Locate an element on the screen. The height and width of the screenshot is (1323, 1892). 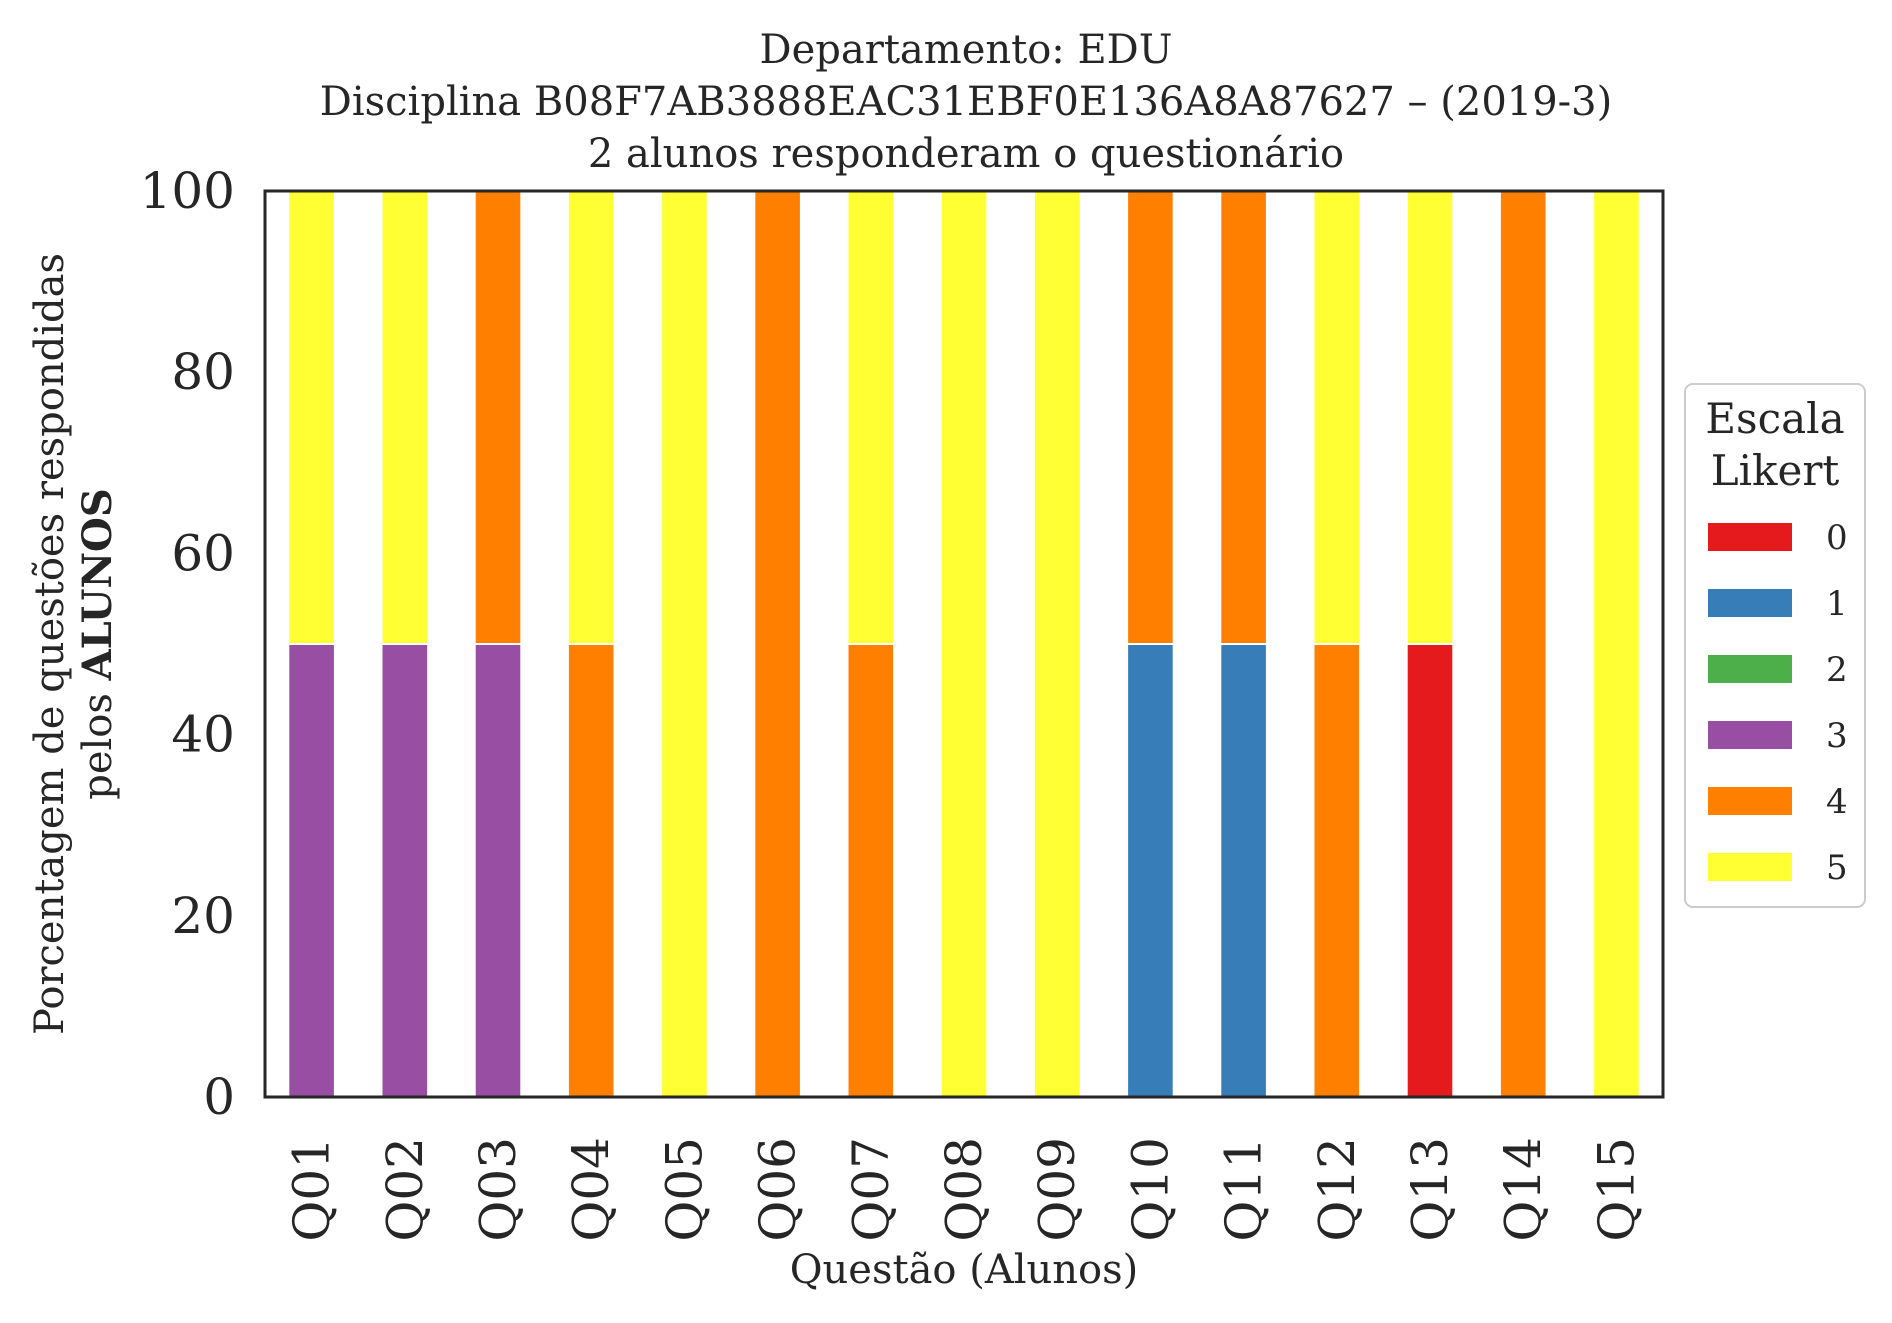
x-tick-label: Q12 is located at coordinates (1337, 1189).